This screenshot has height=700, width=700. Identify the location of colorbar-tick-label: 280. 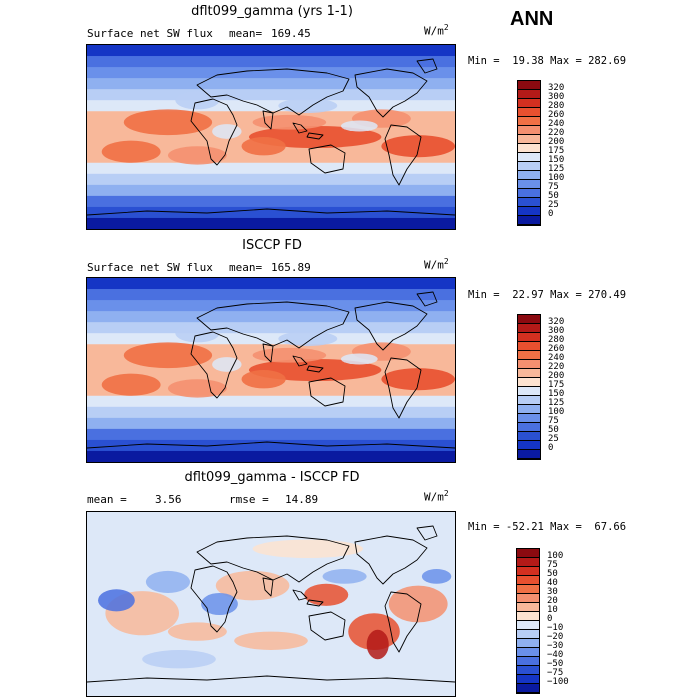
(556, 340).